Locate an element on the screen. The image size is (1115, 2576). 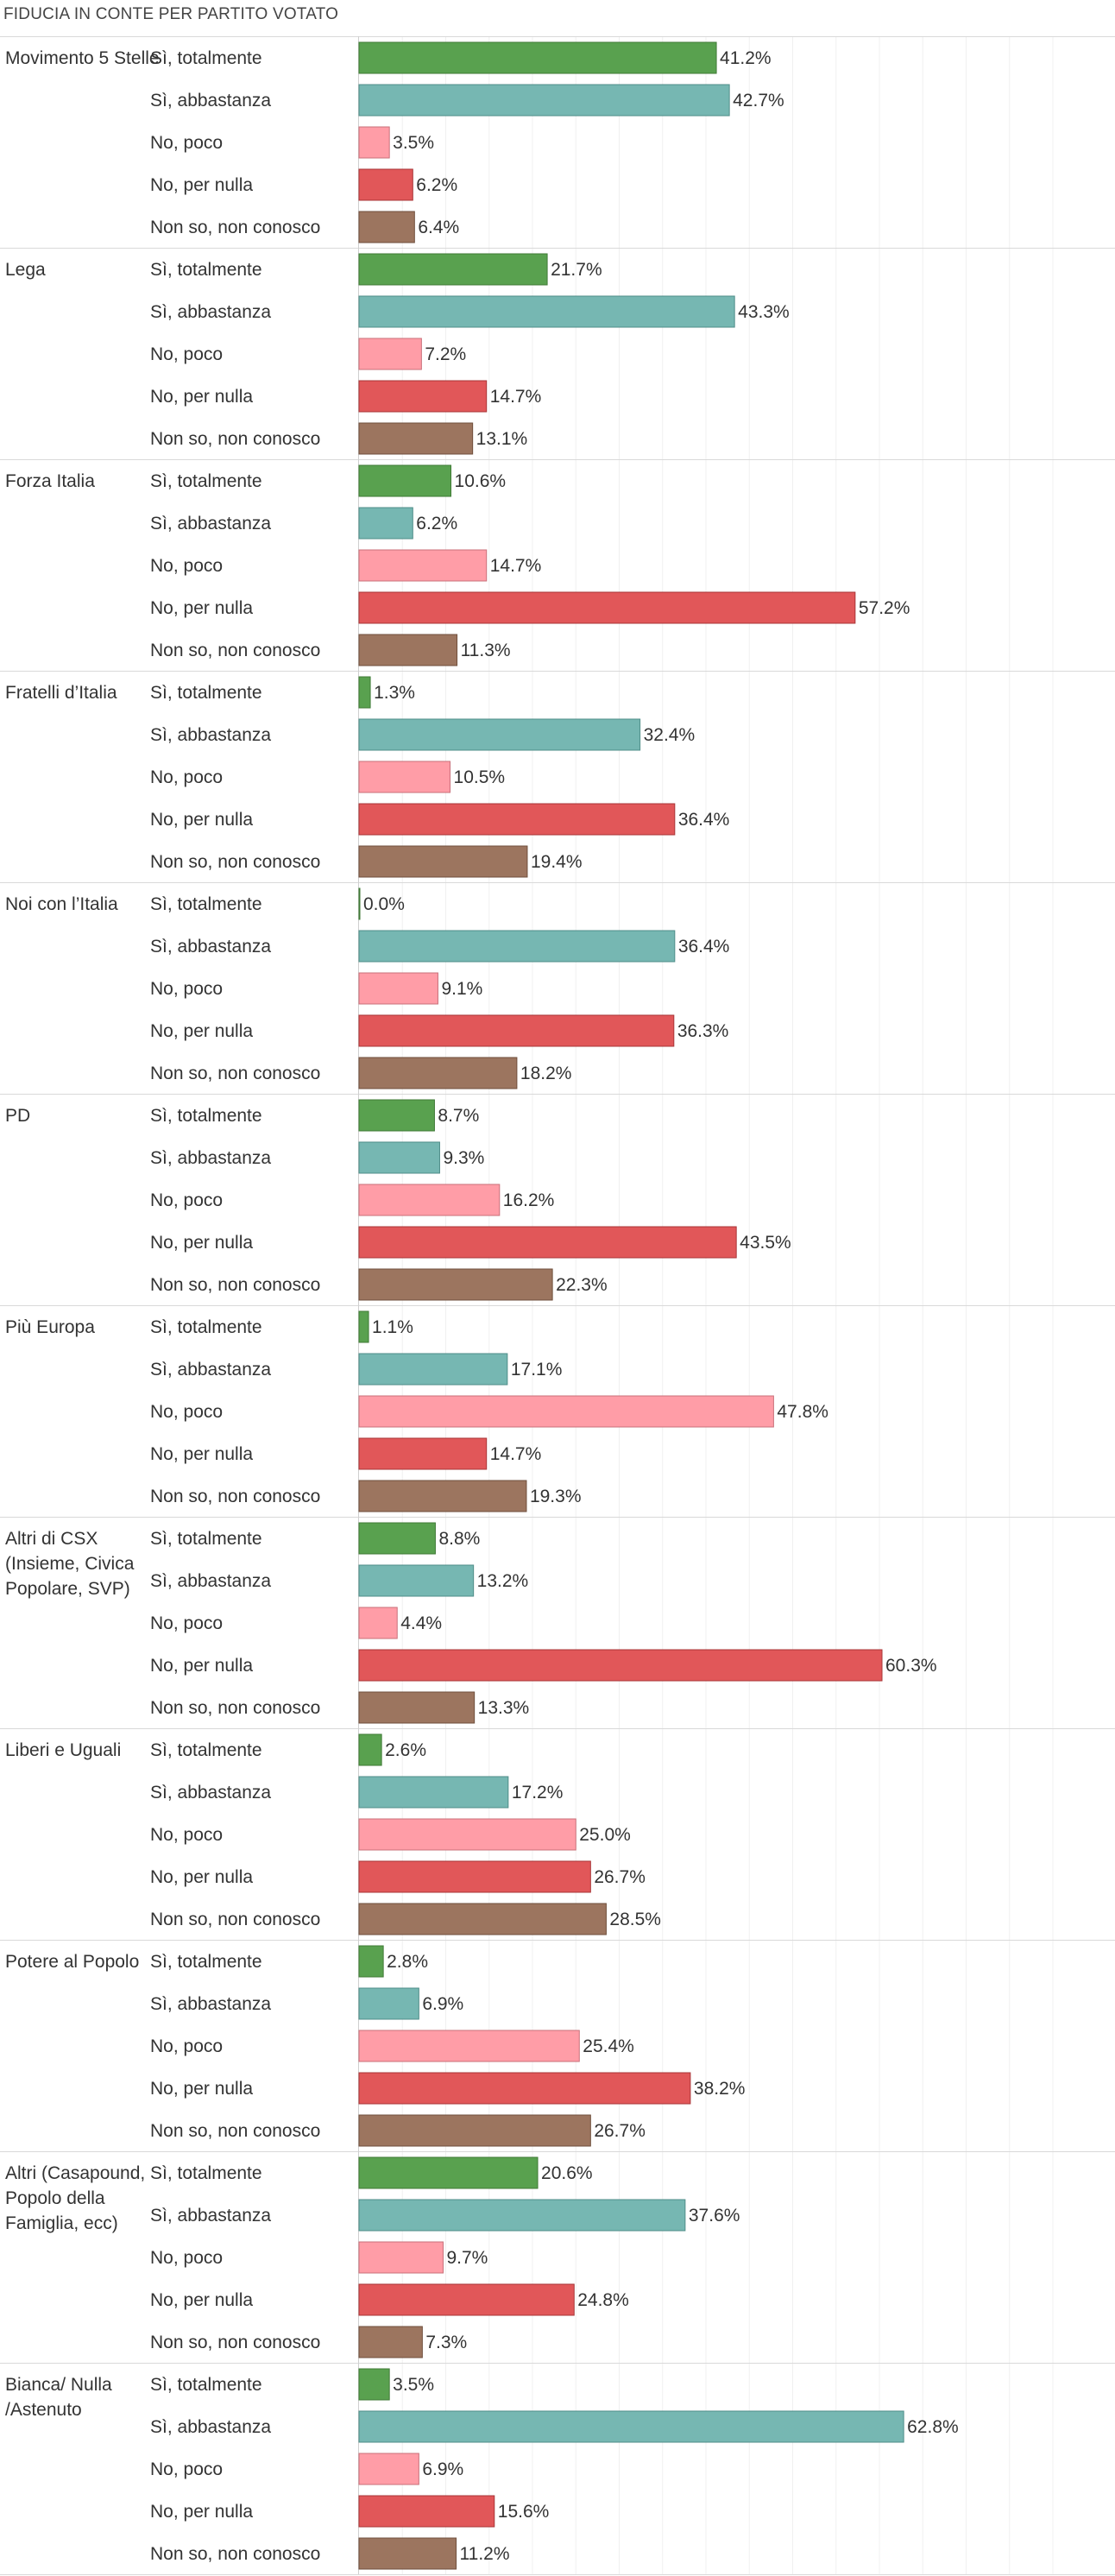
value-label: 25.4% is located at coordinates (608, 2046).